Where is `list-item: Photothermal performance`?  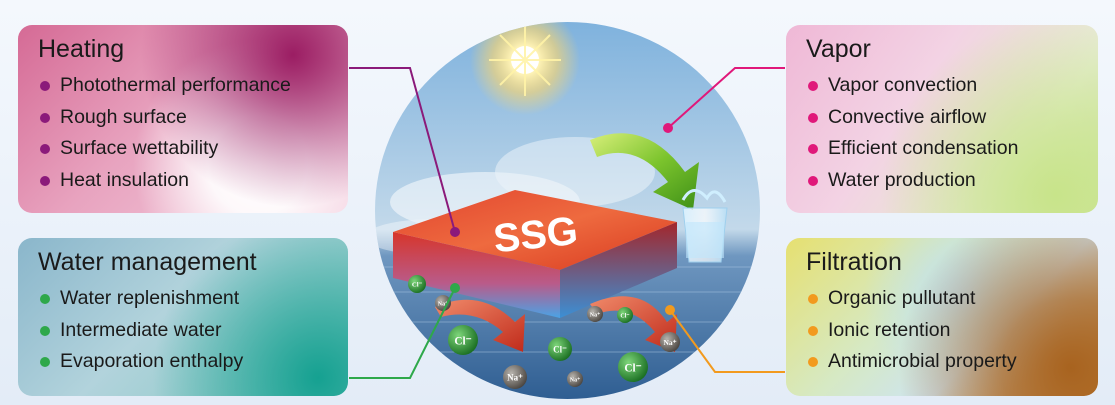
list-item: Photothermal performance is located at coordinates (184, 86).